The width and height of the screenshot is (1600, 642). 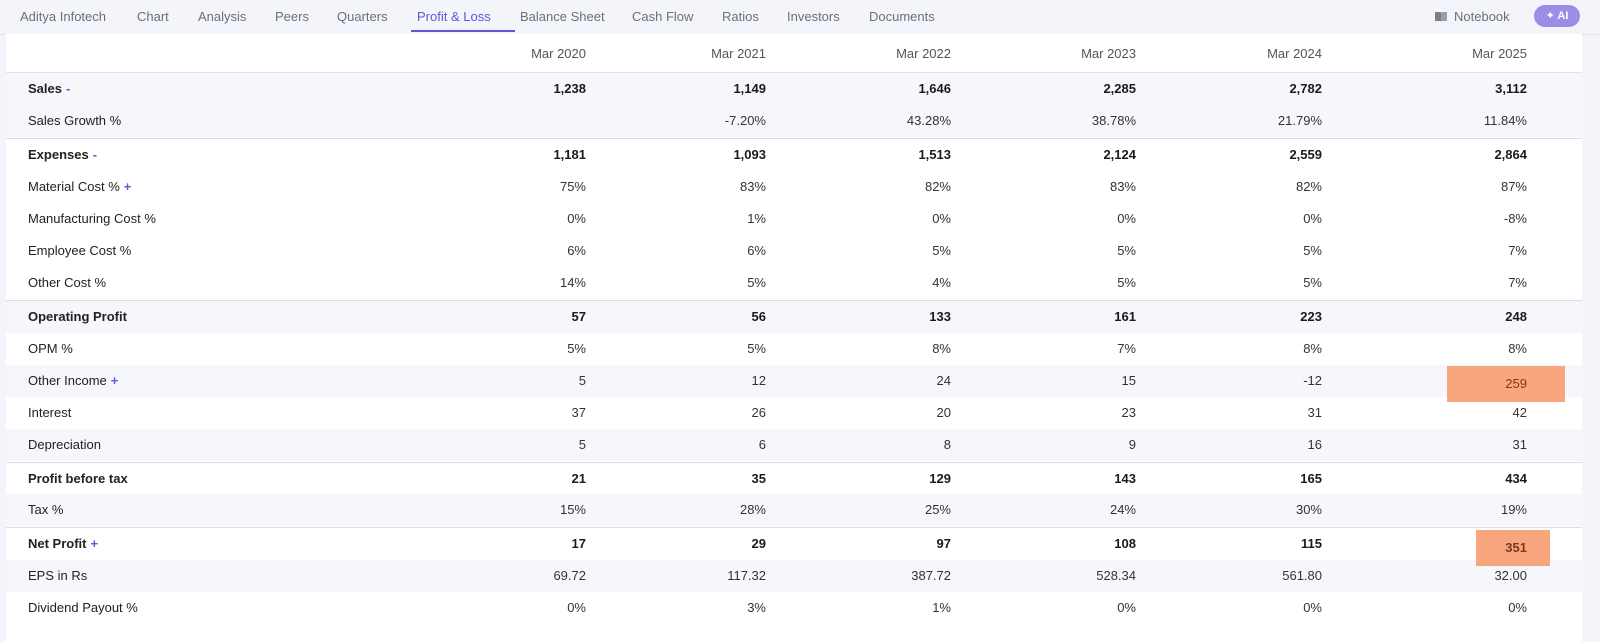 I want to click on cell: 5, so click(x=582, y=444).